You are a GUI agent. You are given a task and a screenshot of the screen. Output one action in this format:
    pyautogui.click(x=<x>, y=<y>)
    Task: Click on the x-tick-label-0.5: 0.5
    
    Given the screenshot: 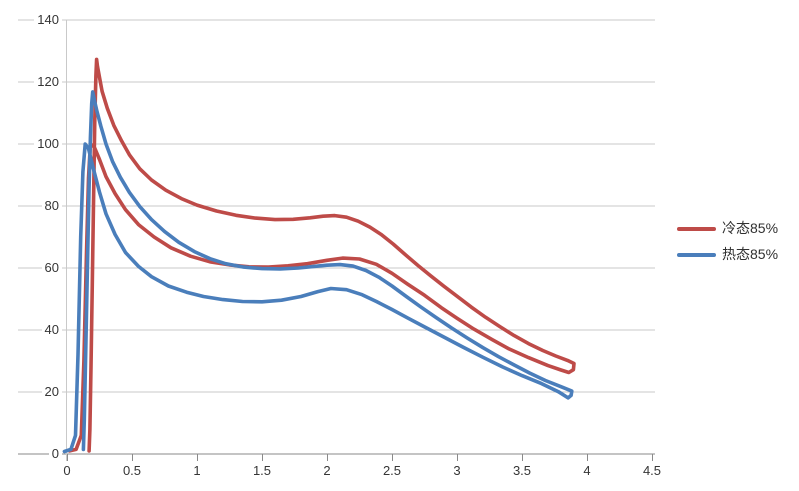 What is the action you would take?
    pyautogui.click(x=132, y=470)
    